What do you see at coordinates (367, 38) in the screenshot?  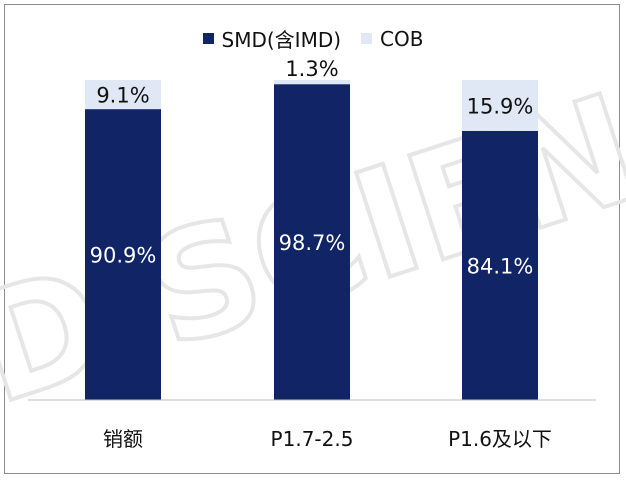 I see `legend-swatch-cob` at bounding box center [367, 38].